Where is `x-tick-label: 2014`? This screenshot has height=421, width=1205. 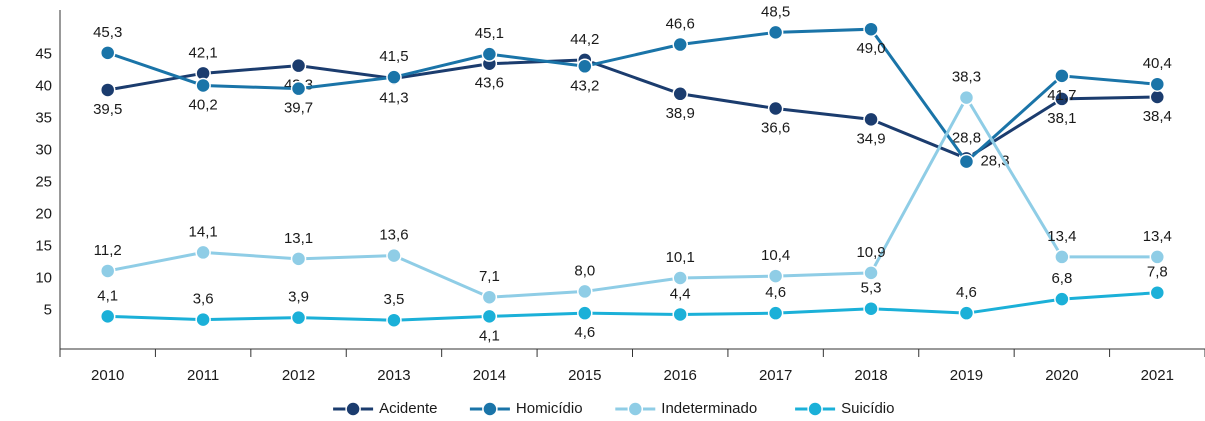 x-tick-label: 2014 is located at coordinates (489, 375).